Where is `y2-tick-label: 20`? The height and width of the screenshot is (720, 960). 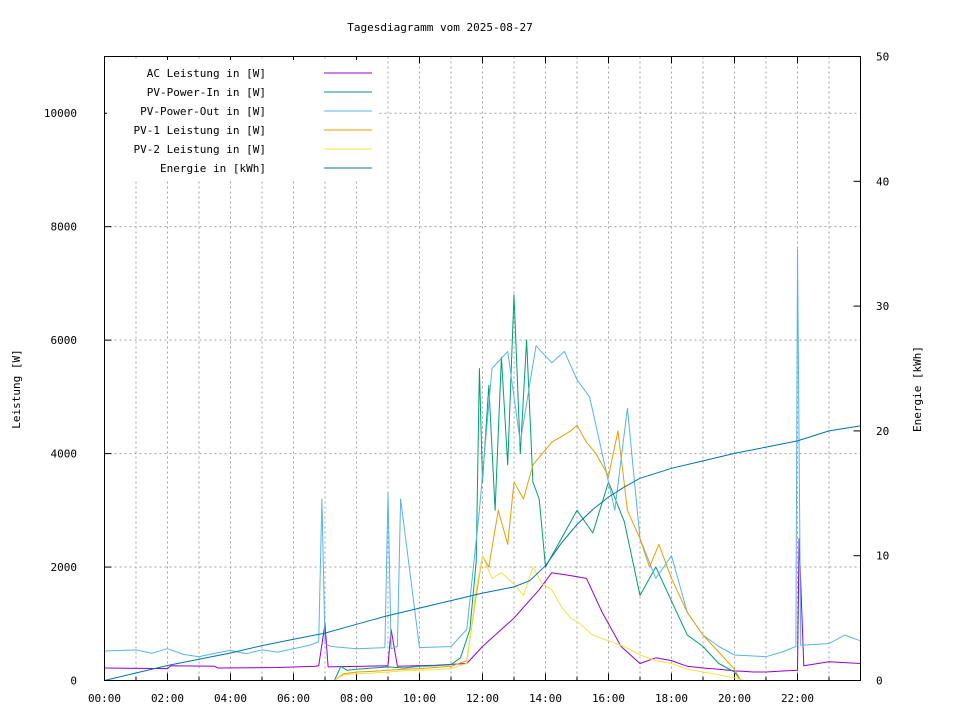 y2-tick-label: 20 is located at coordinates (882, 431).